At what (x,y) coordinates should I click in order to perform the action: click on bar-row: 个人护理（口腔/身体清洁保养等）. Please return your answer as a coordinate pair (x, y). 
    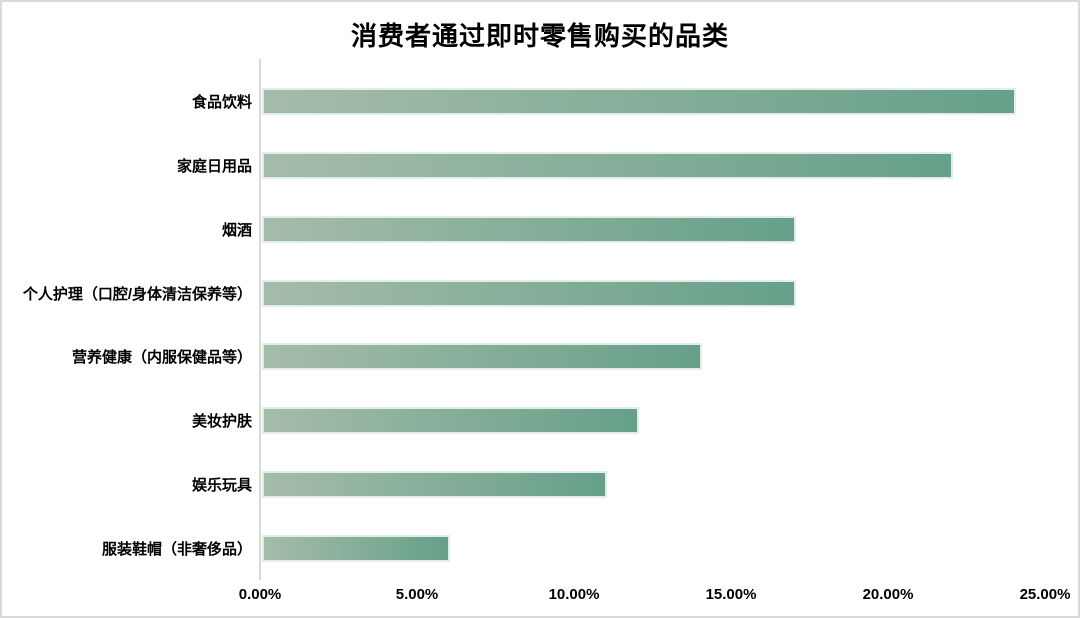
    Looking at the image, I should click on (540, 293).